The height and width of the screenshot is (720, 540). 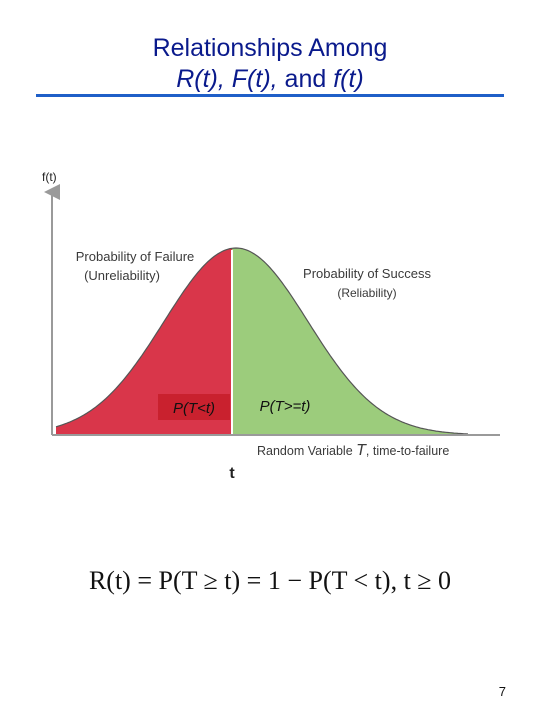 I want to click on slide-title-line2: R(t), F(t), and f(t), so click(x=270, y=79).